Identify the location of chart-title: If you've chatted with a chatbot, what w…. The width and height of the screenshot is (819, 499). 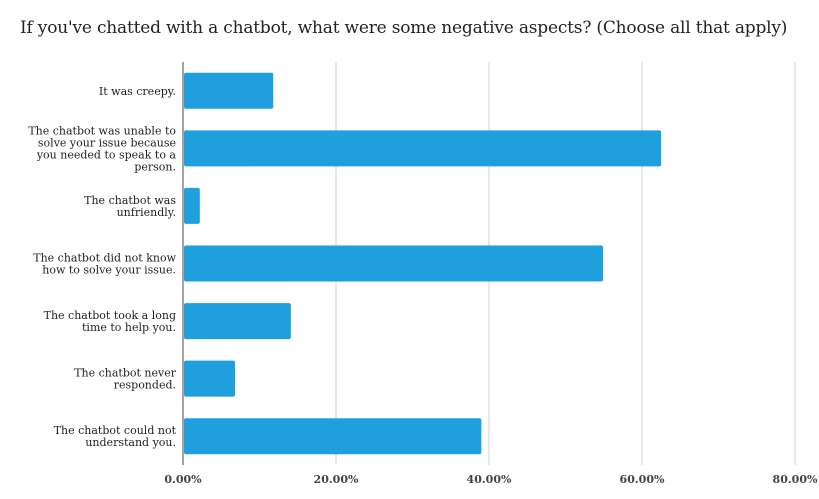
(404, 28).